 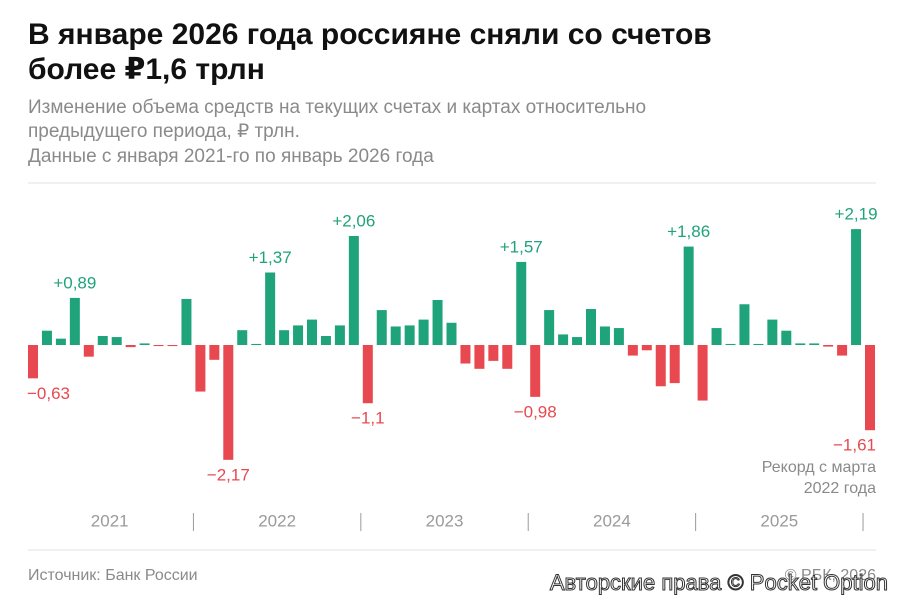 What do you see at coordinates (856, 214) in the screenshot?
I see `value-label: +2,19` at bounding box center [856, 214].